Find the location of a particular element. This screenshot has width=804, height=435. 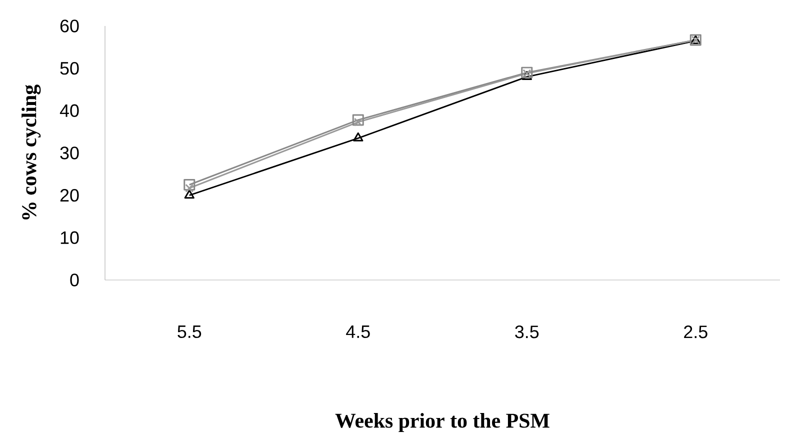

y-tick-label: 60 is located at coordinates (69, 25).